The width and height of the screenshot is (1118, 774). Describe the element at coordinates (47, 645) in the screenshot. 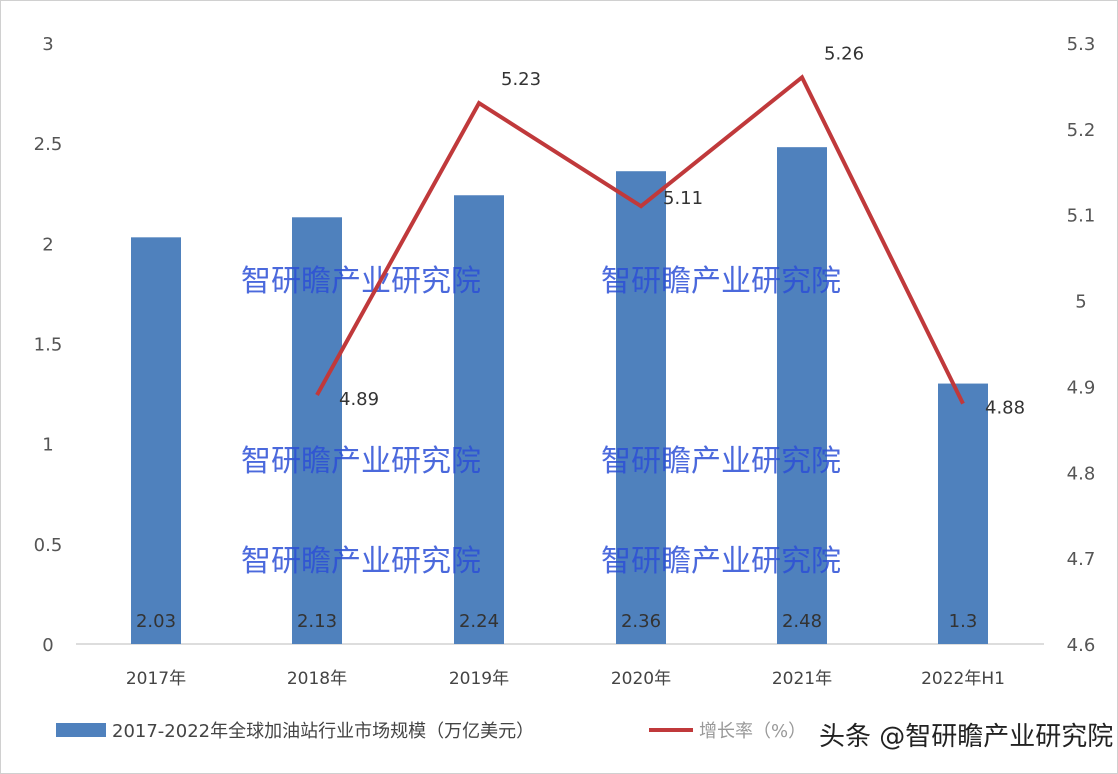

I see `y-left-tick: 0` at that location.